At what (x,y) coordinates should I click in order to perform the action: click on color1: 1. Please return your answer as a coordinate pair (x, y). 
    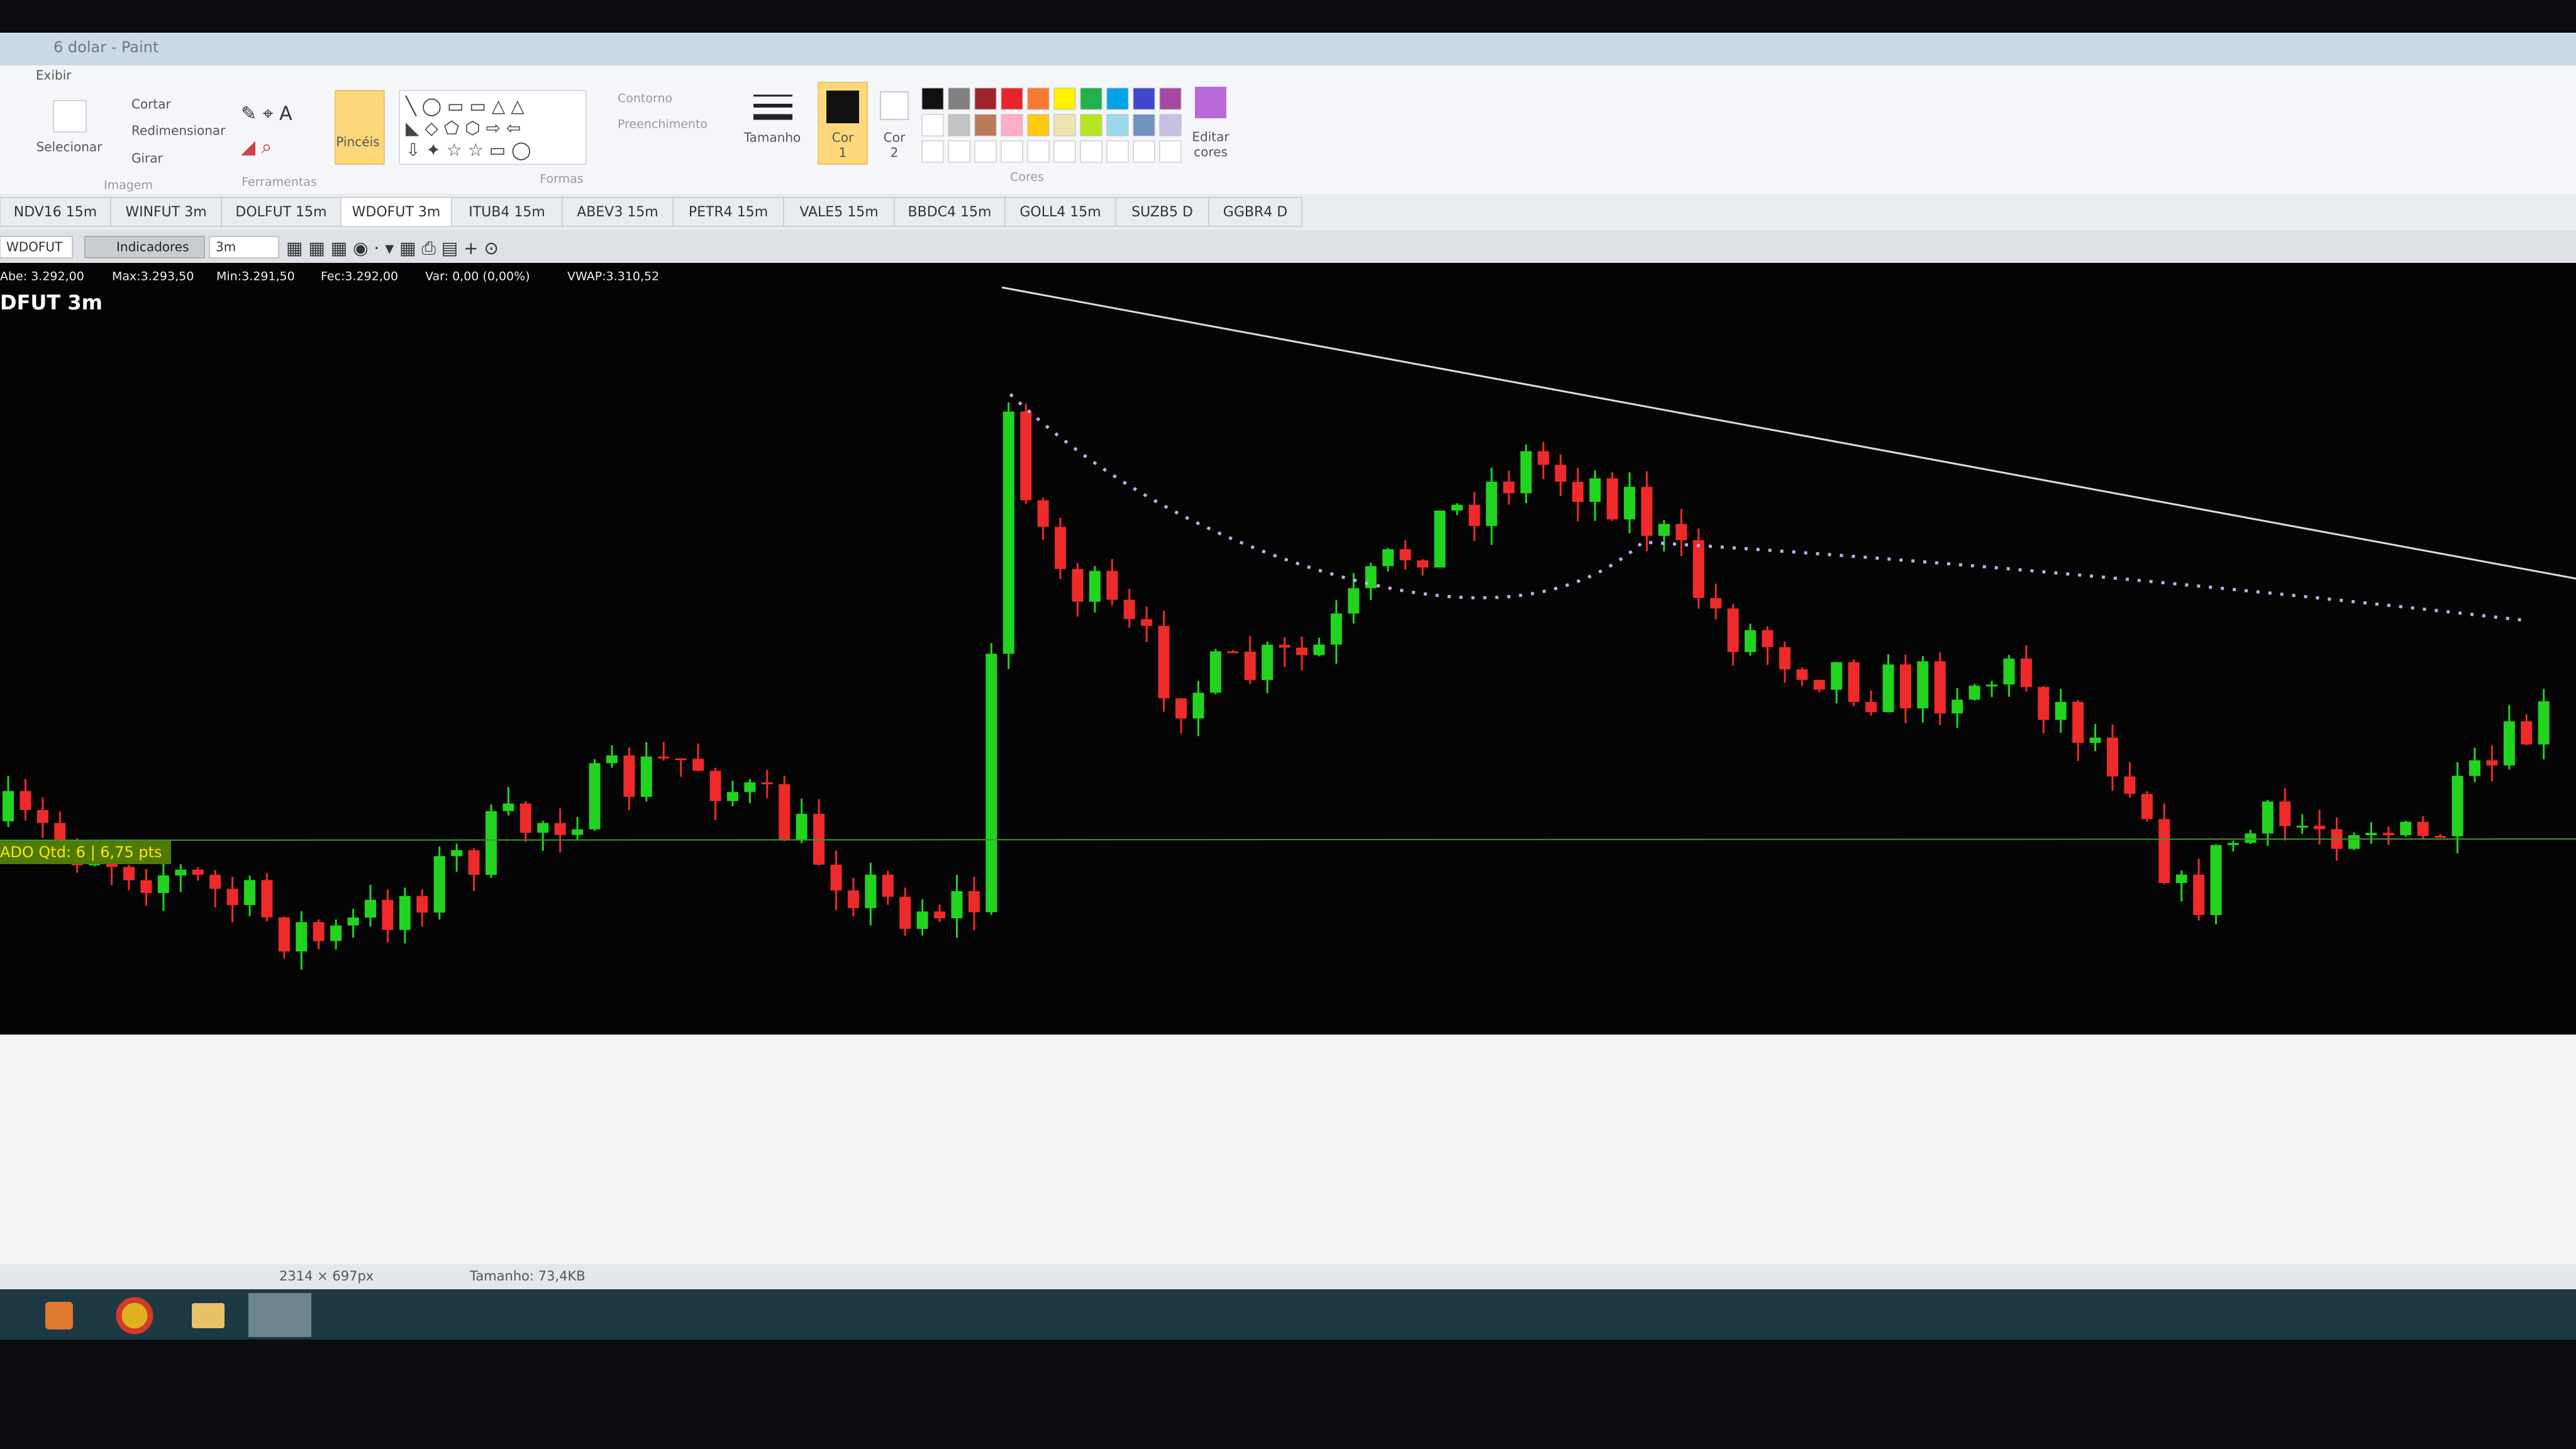
    Looking at the image, I should click on (843, 152).